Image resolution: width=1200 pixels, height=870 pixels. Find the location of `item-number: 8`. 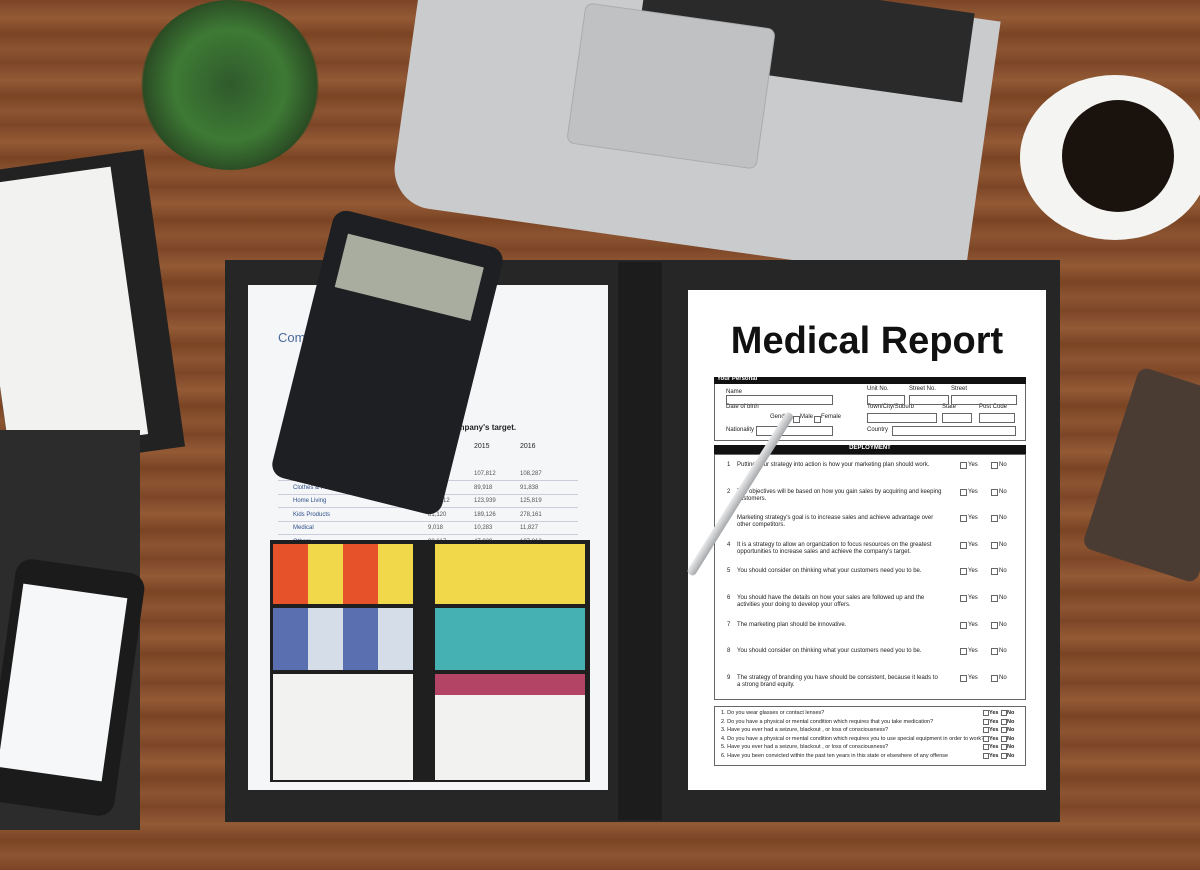

item-number: 8 is located at coordinates (729, 651).